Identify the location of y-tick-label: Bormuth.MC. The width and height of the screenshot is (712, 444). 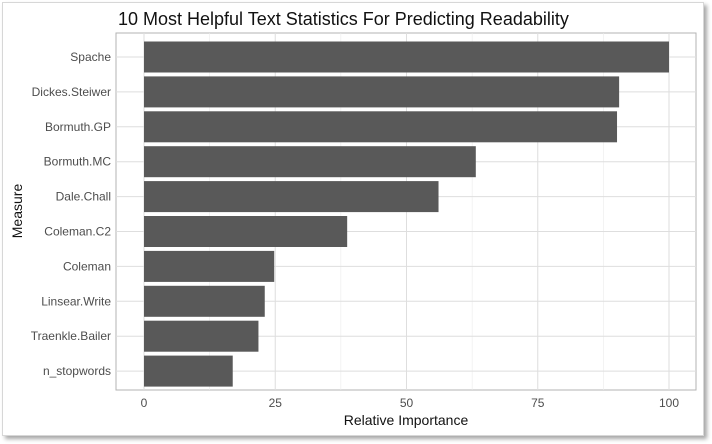
(78, 162).